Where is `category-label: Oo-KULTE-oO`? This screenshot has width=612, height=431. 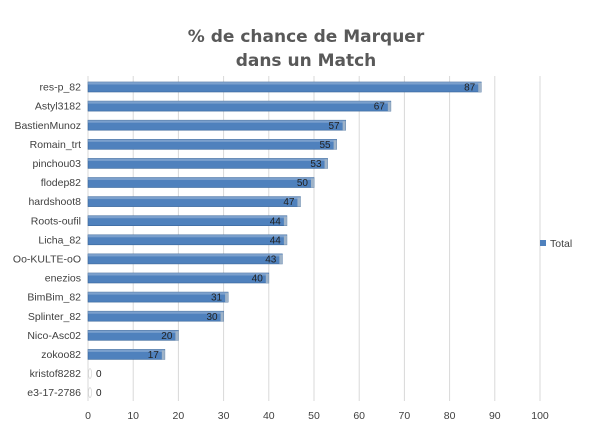
category-label: Oo-KULTE-oO is located at coordinates (47, 260).